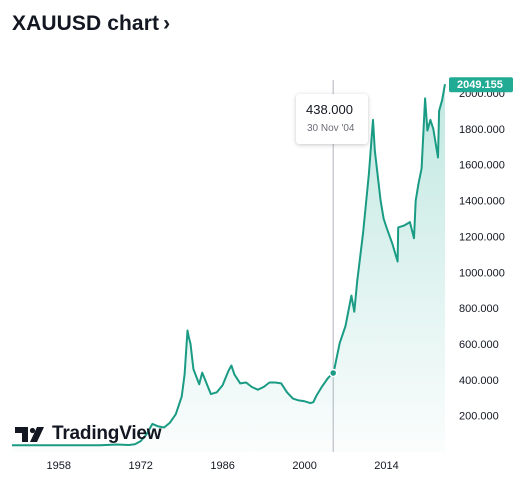 The image size is (518, 487). I want to click on current-price-label: 2049.155, so click(481, 85).